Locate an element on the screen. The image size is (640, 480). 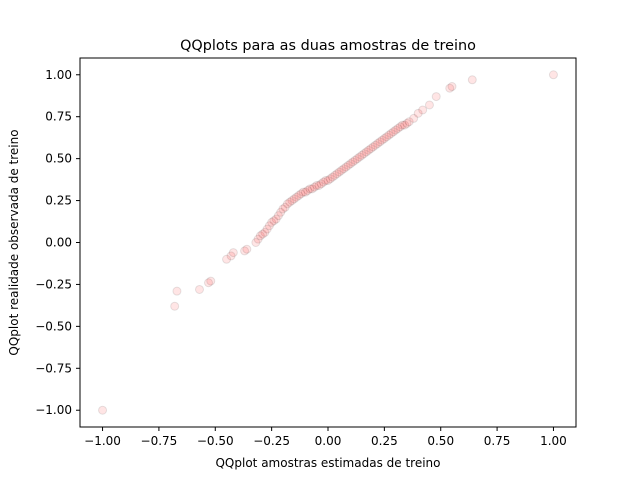
y-tick-label: 0.50 is located at coordinates (58, 159).